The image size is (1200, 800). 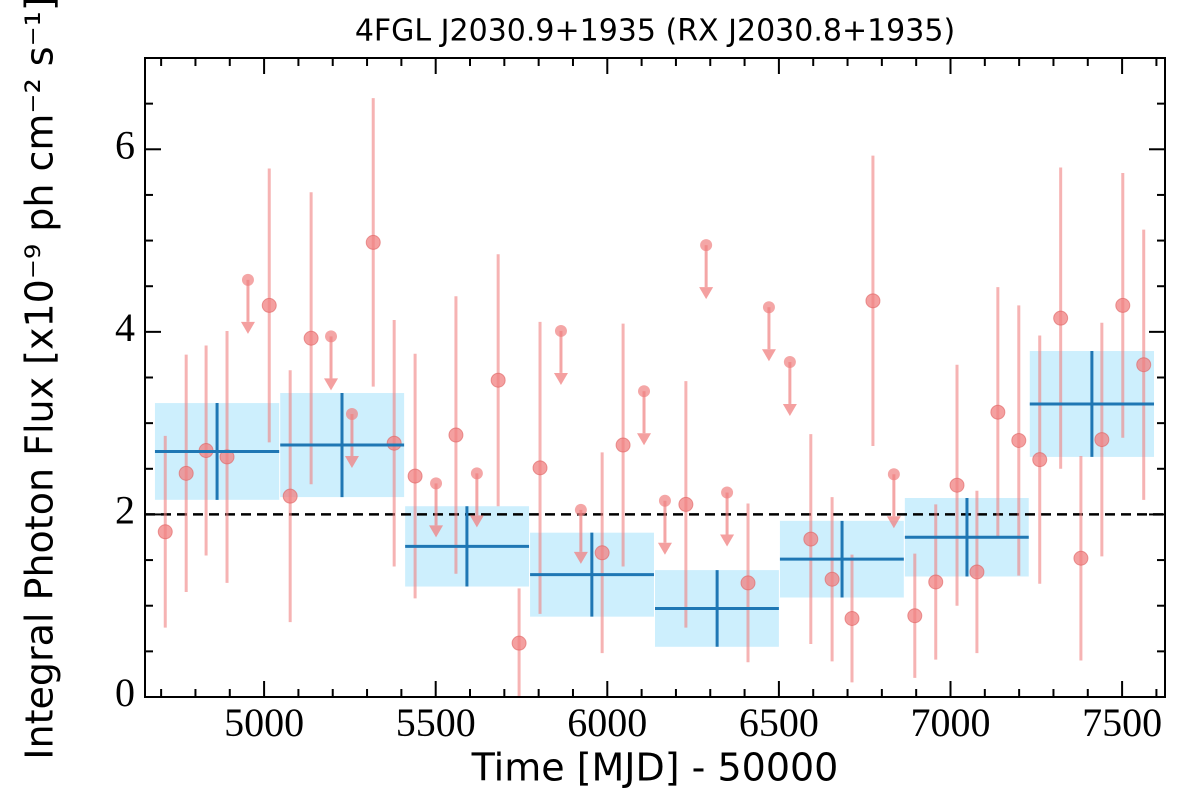 What do you see at coordinates (607, 722) in the screenshot?
I see `x-tick-label: 6000` at bounding box center [607, 722].